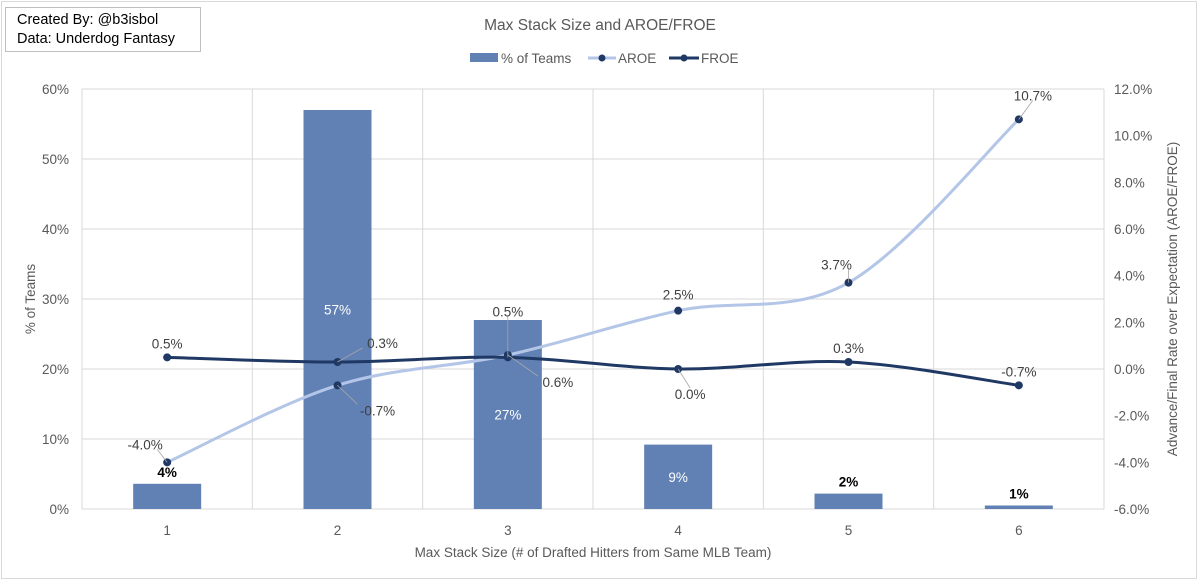  I want to click on x-tick-label: 4, so click(678, 530).